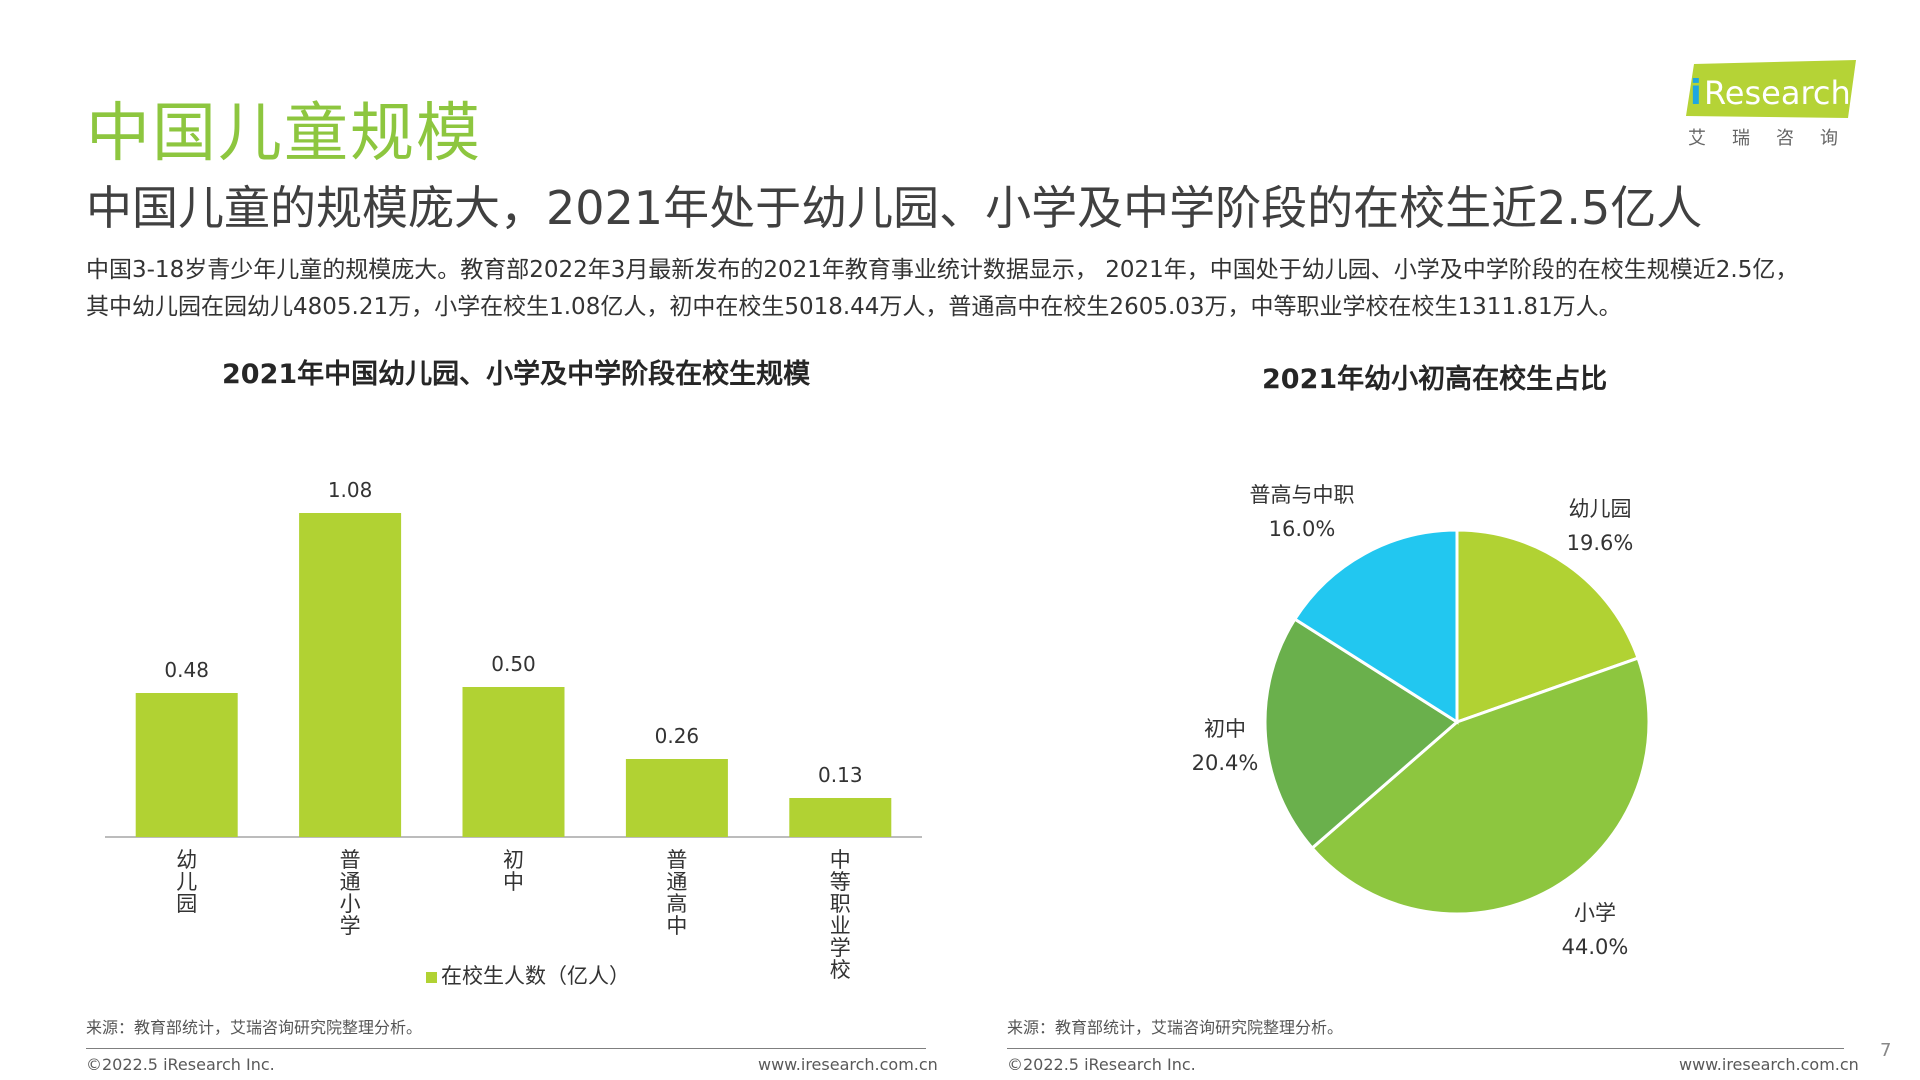 The width and height of the screenshot is (1920, 1080). Describe the element at coordinates (1435, 379) in the screenshot. I see `pie-chart-title: 2021年幼小初高在校生占比` at that location.